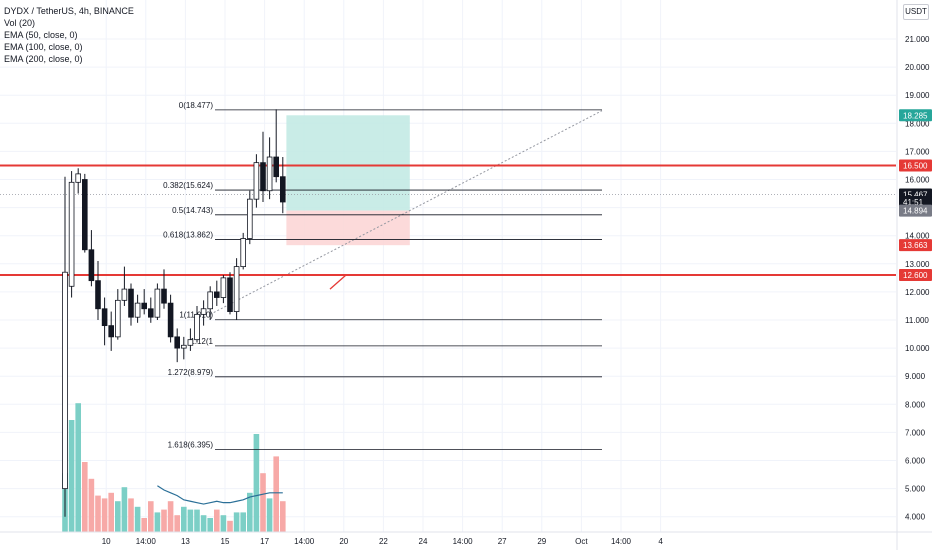 This screenshot has width=932, height=550. I want to click on price-label-text: 13.663, so click(915, 245).